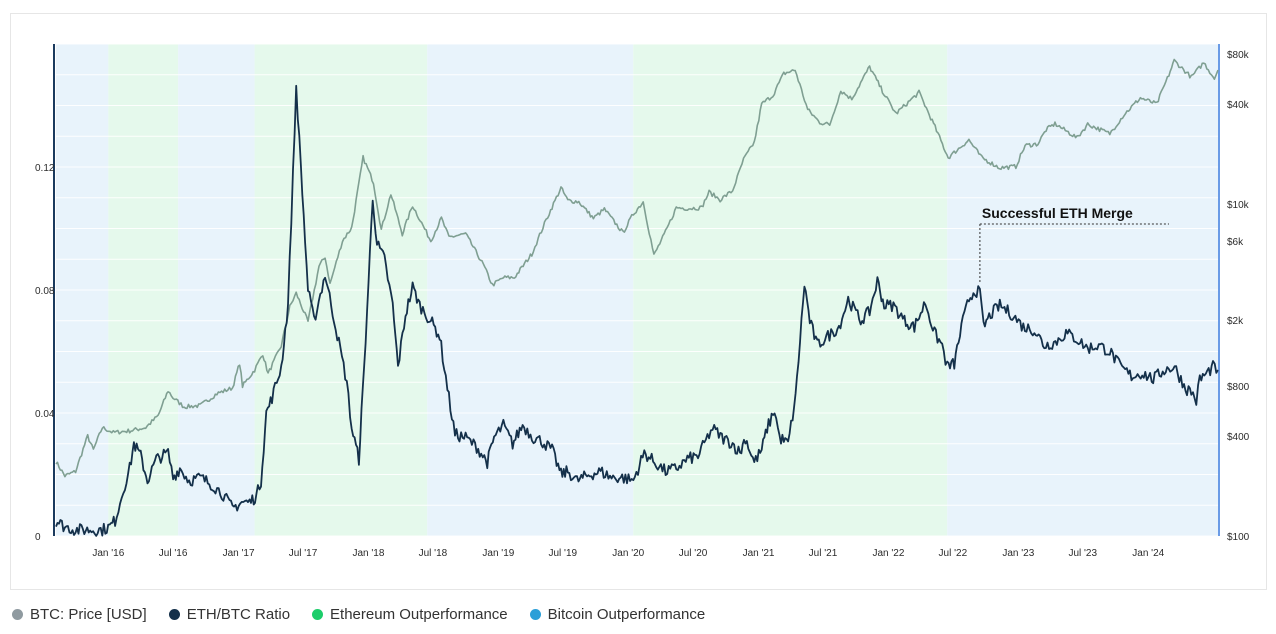 This screenshot has height=634, width=1276. I want to click on legend-item-3: Bitcoin Outperformance, so click(617, 614).